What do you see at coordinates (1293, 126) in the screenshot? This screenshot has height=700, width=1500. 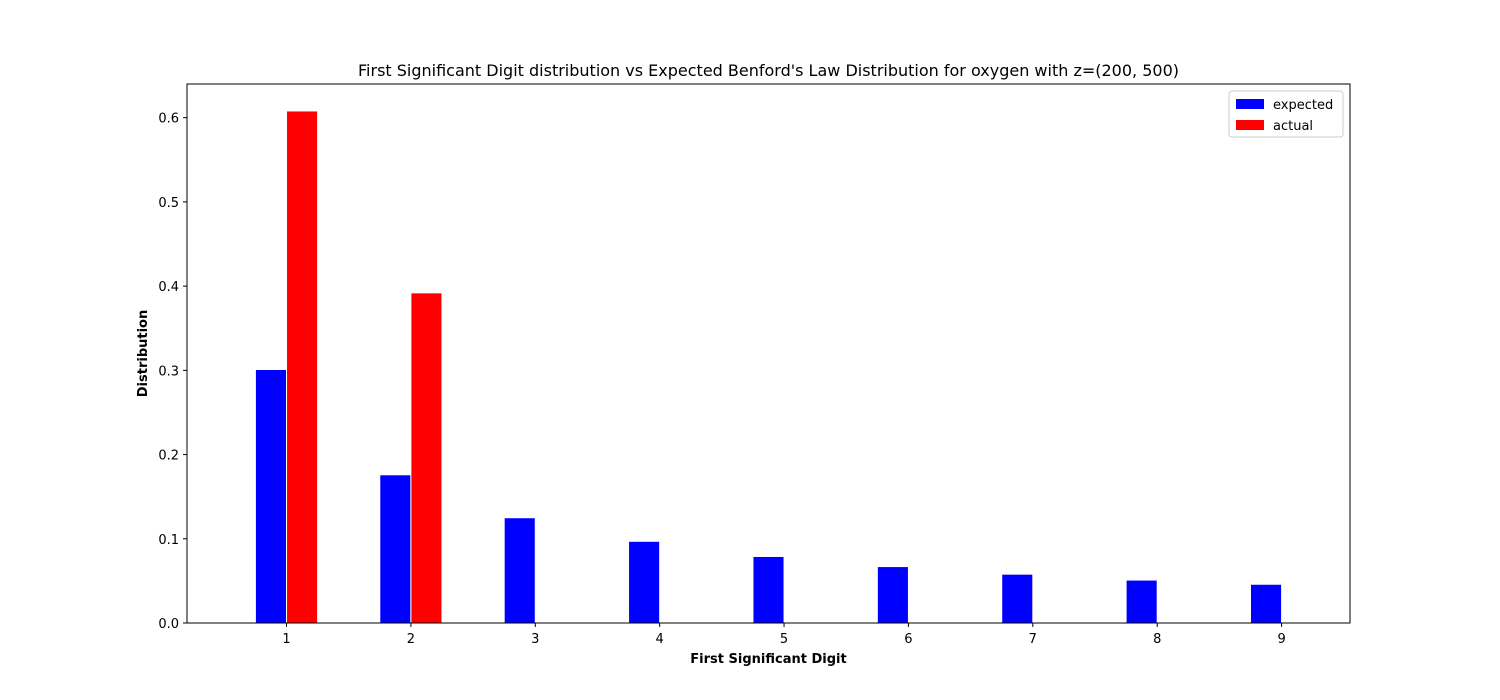 I see `legend-label-actual: actual` at bounding box center [1293, 126].